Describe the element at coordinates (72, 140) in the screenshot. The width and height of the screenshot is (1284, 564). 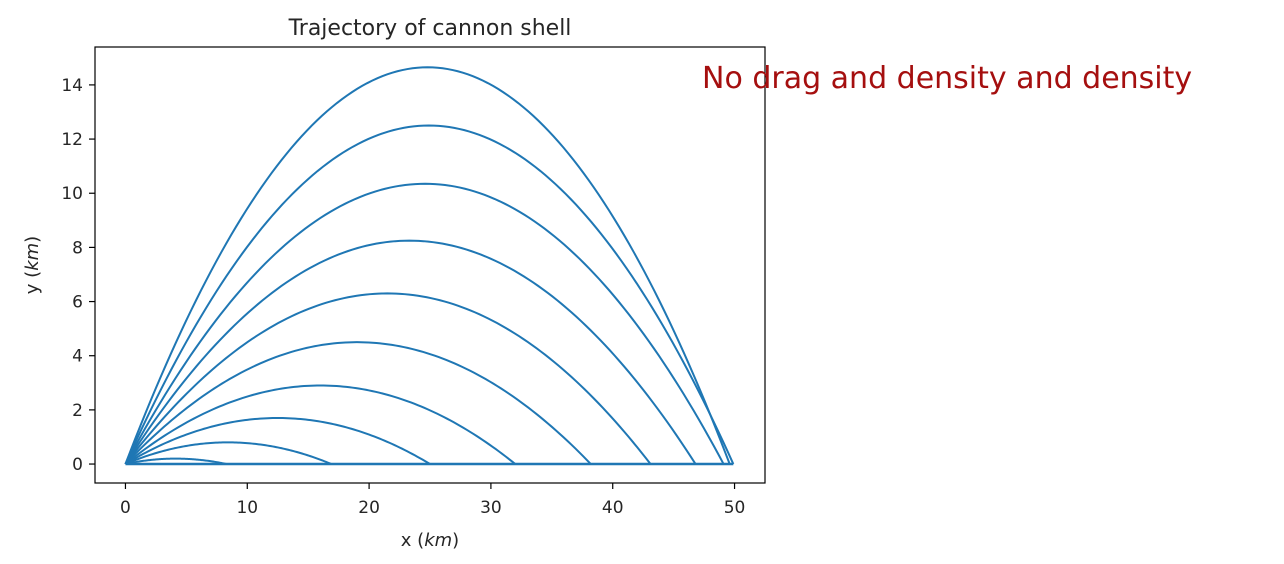
I see `y-tick-label: 12` at that location.